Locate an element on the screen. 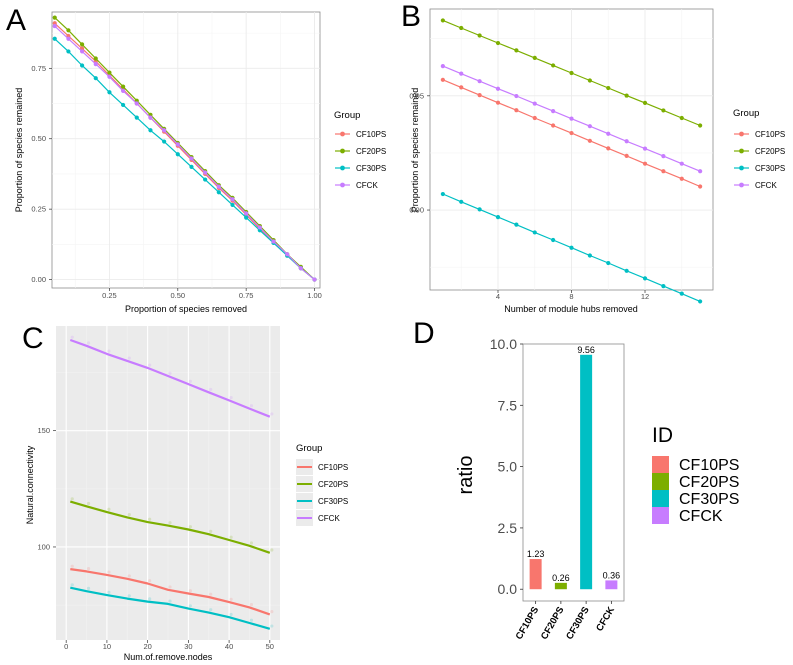 This screenshot has width=793, height=665. chart-d-y-ticks: 0.0 2.5 5.0 7.5 10.0 is located at coordinates (506, 466).